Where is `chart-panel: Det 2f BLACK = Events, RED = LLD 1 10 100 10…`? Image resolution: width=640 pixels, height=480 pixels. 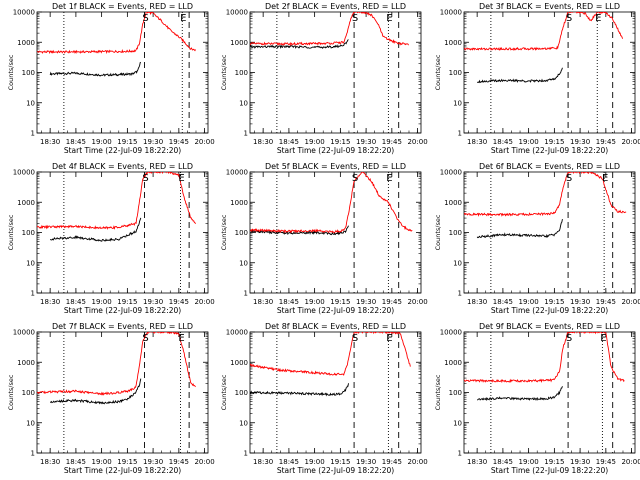
chart-panel: Det 2f BLACK = Events, RED = LLD 1 10 100 10… is located at coordinates (324, 78).